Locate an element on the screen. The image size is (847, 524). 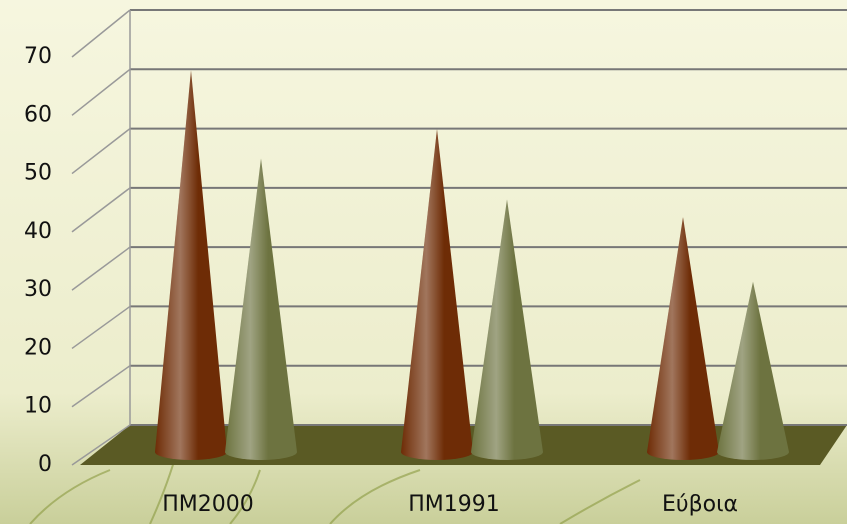
y-tick-label: 40 is located at coordinates (38, 231).